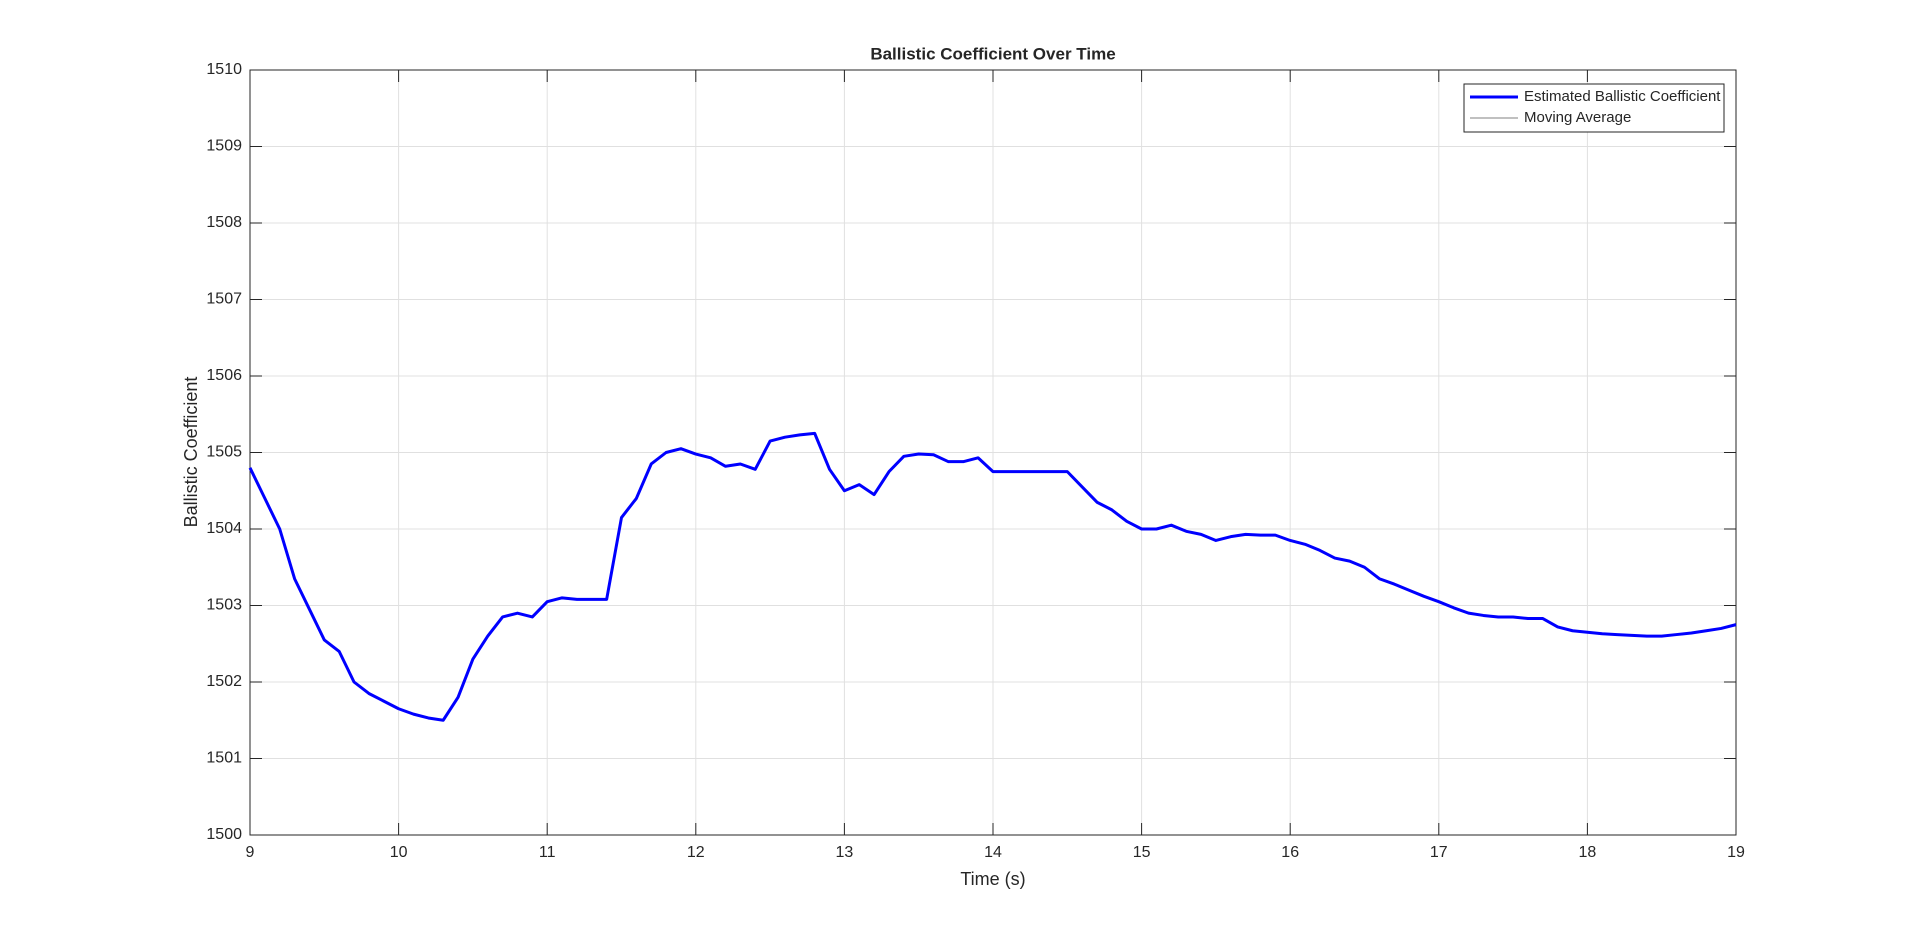  What do you see at coordinates (224, 834) in the screenshot?
I see `y-tick-label: 1500` at bounding box center [224, 834].